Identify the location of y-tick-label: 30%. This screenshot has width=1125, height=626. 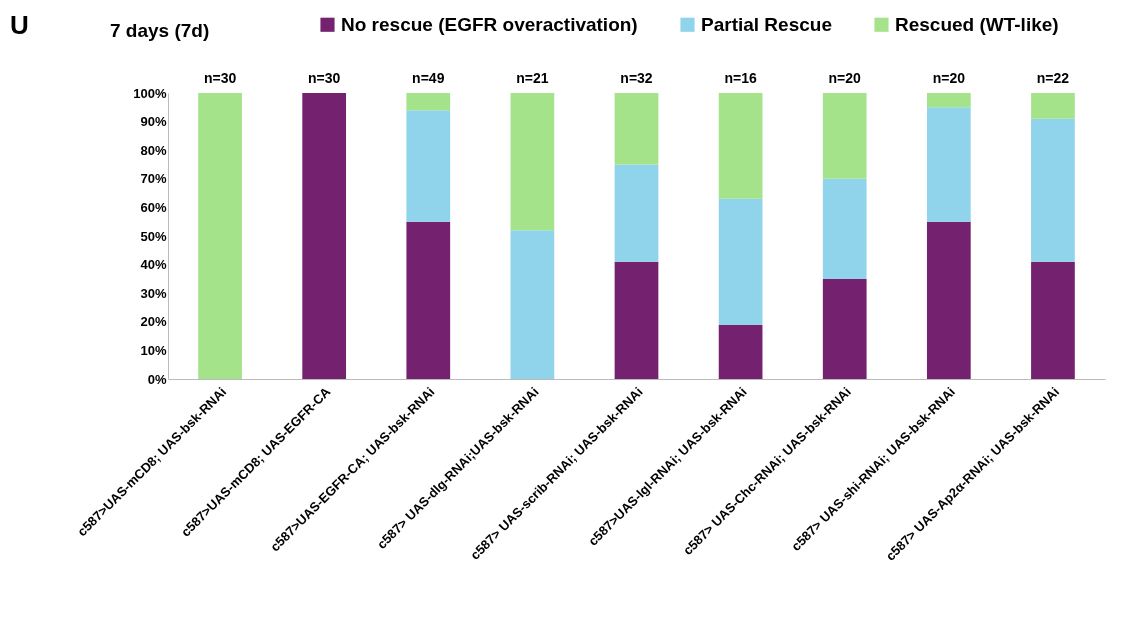
(153, 293).